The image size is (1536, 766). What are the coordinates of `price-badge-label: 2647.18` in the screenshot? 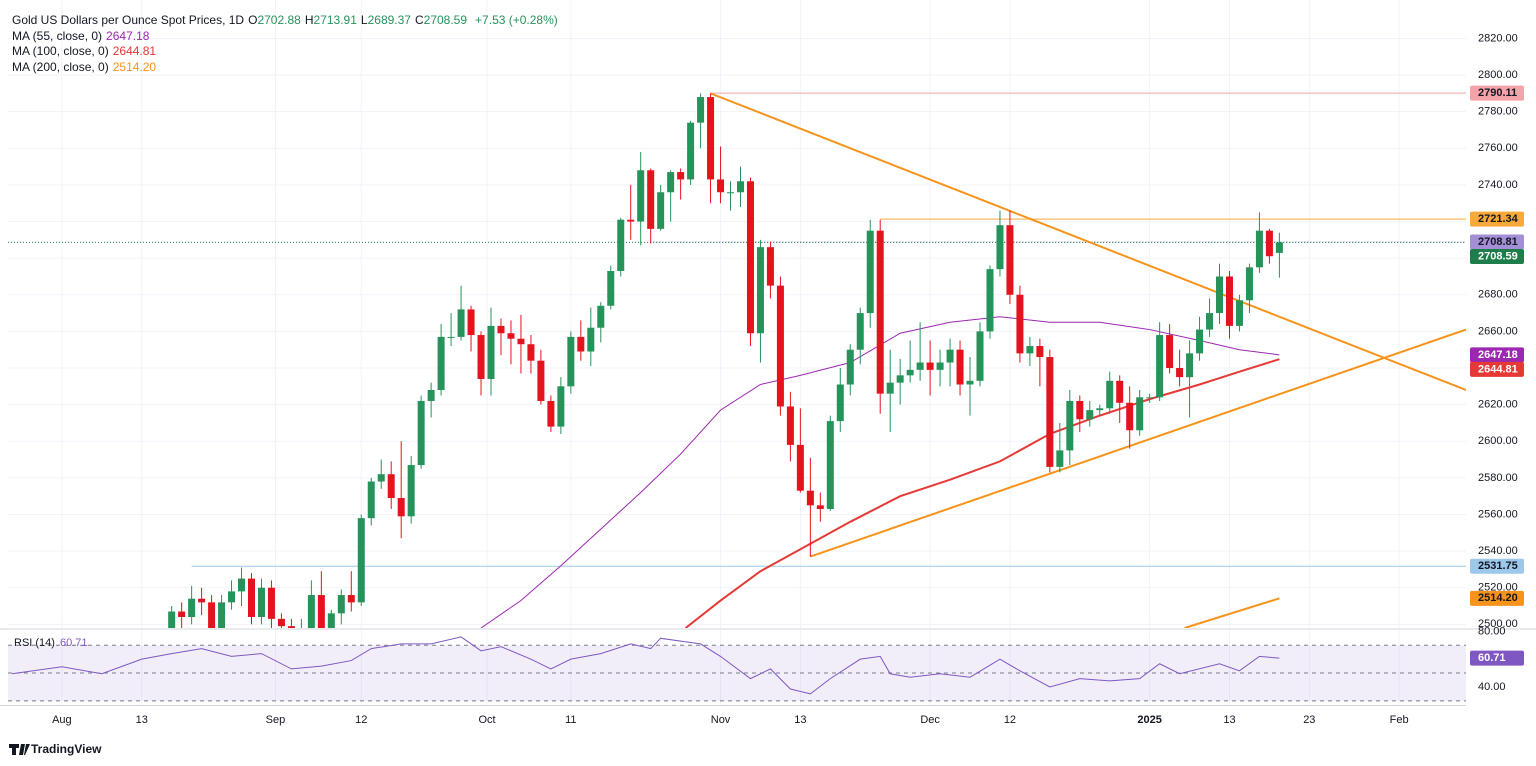 It's located at (1498, 355).